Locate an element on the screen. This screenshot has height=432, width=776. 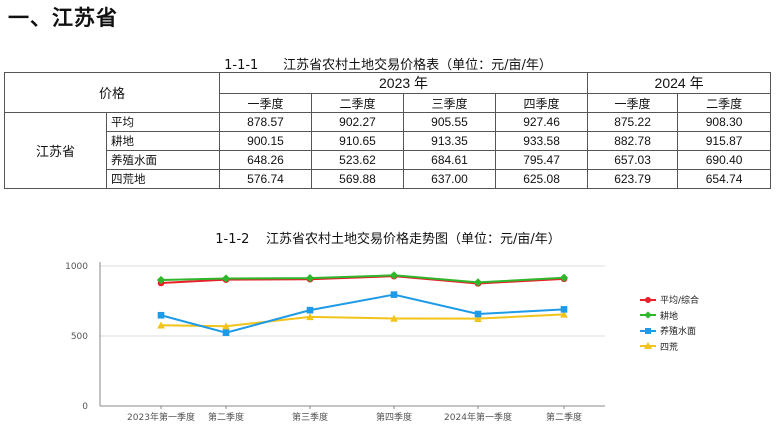
legend-item: 四荒 is located at coordinates (669, 347).